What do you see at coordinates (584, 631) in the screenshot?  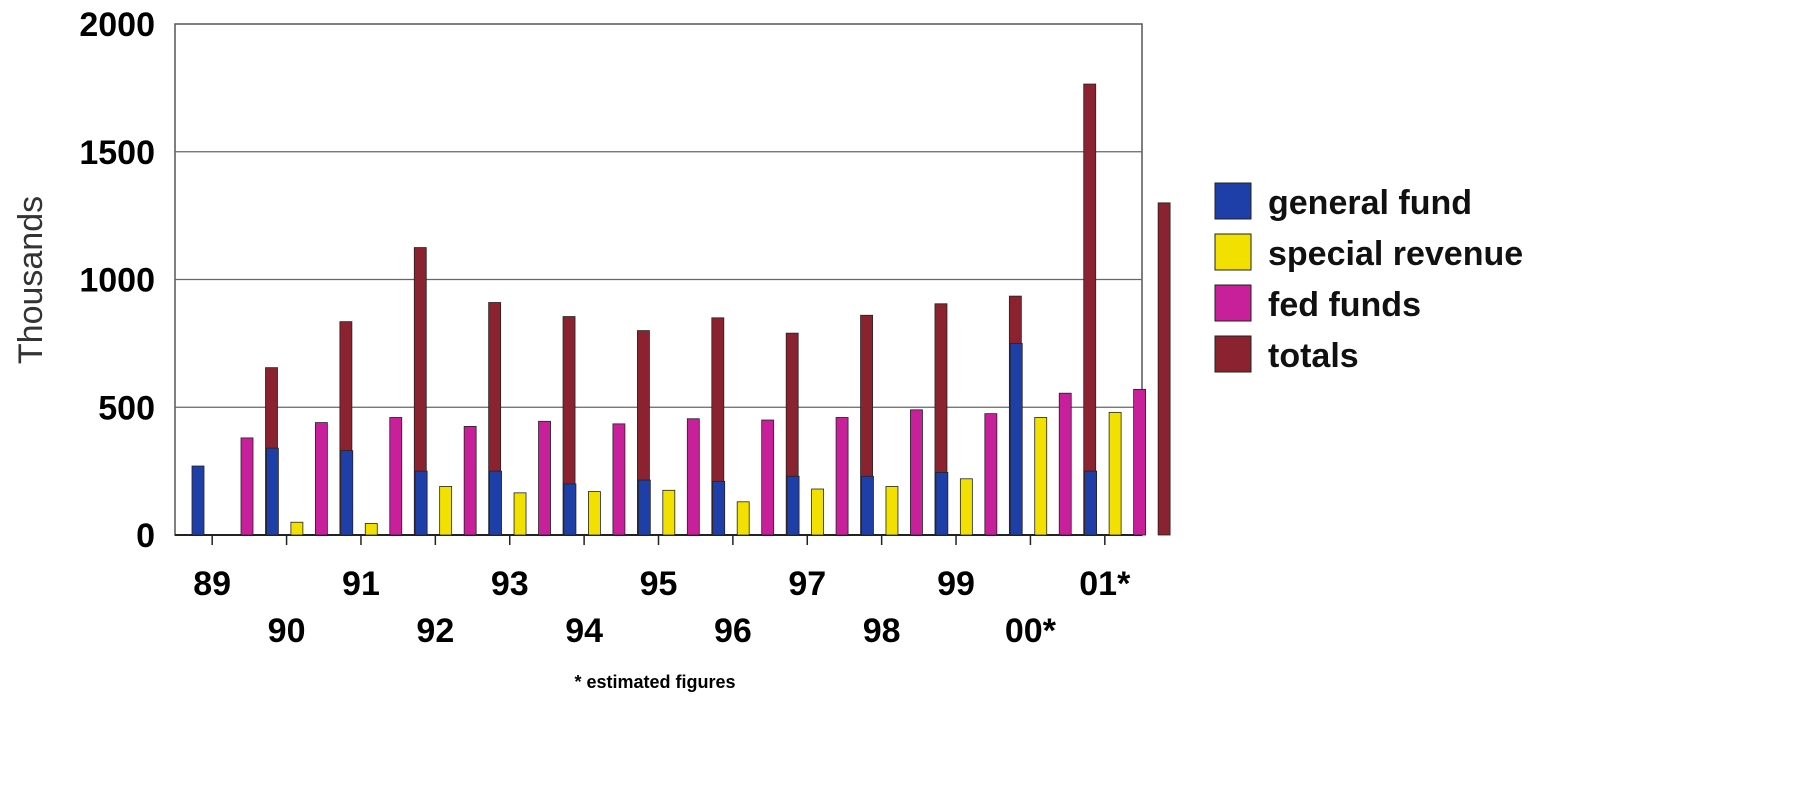 I see `x-tick-label: 94` at bounding box center [584, 631].